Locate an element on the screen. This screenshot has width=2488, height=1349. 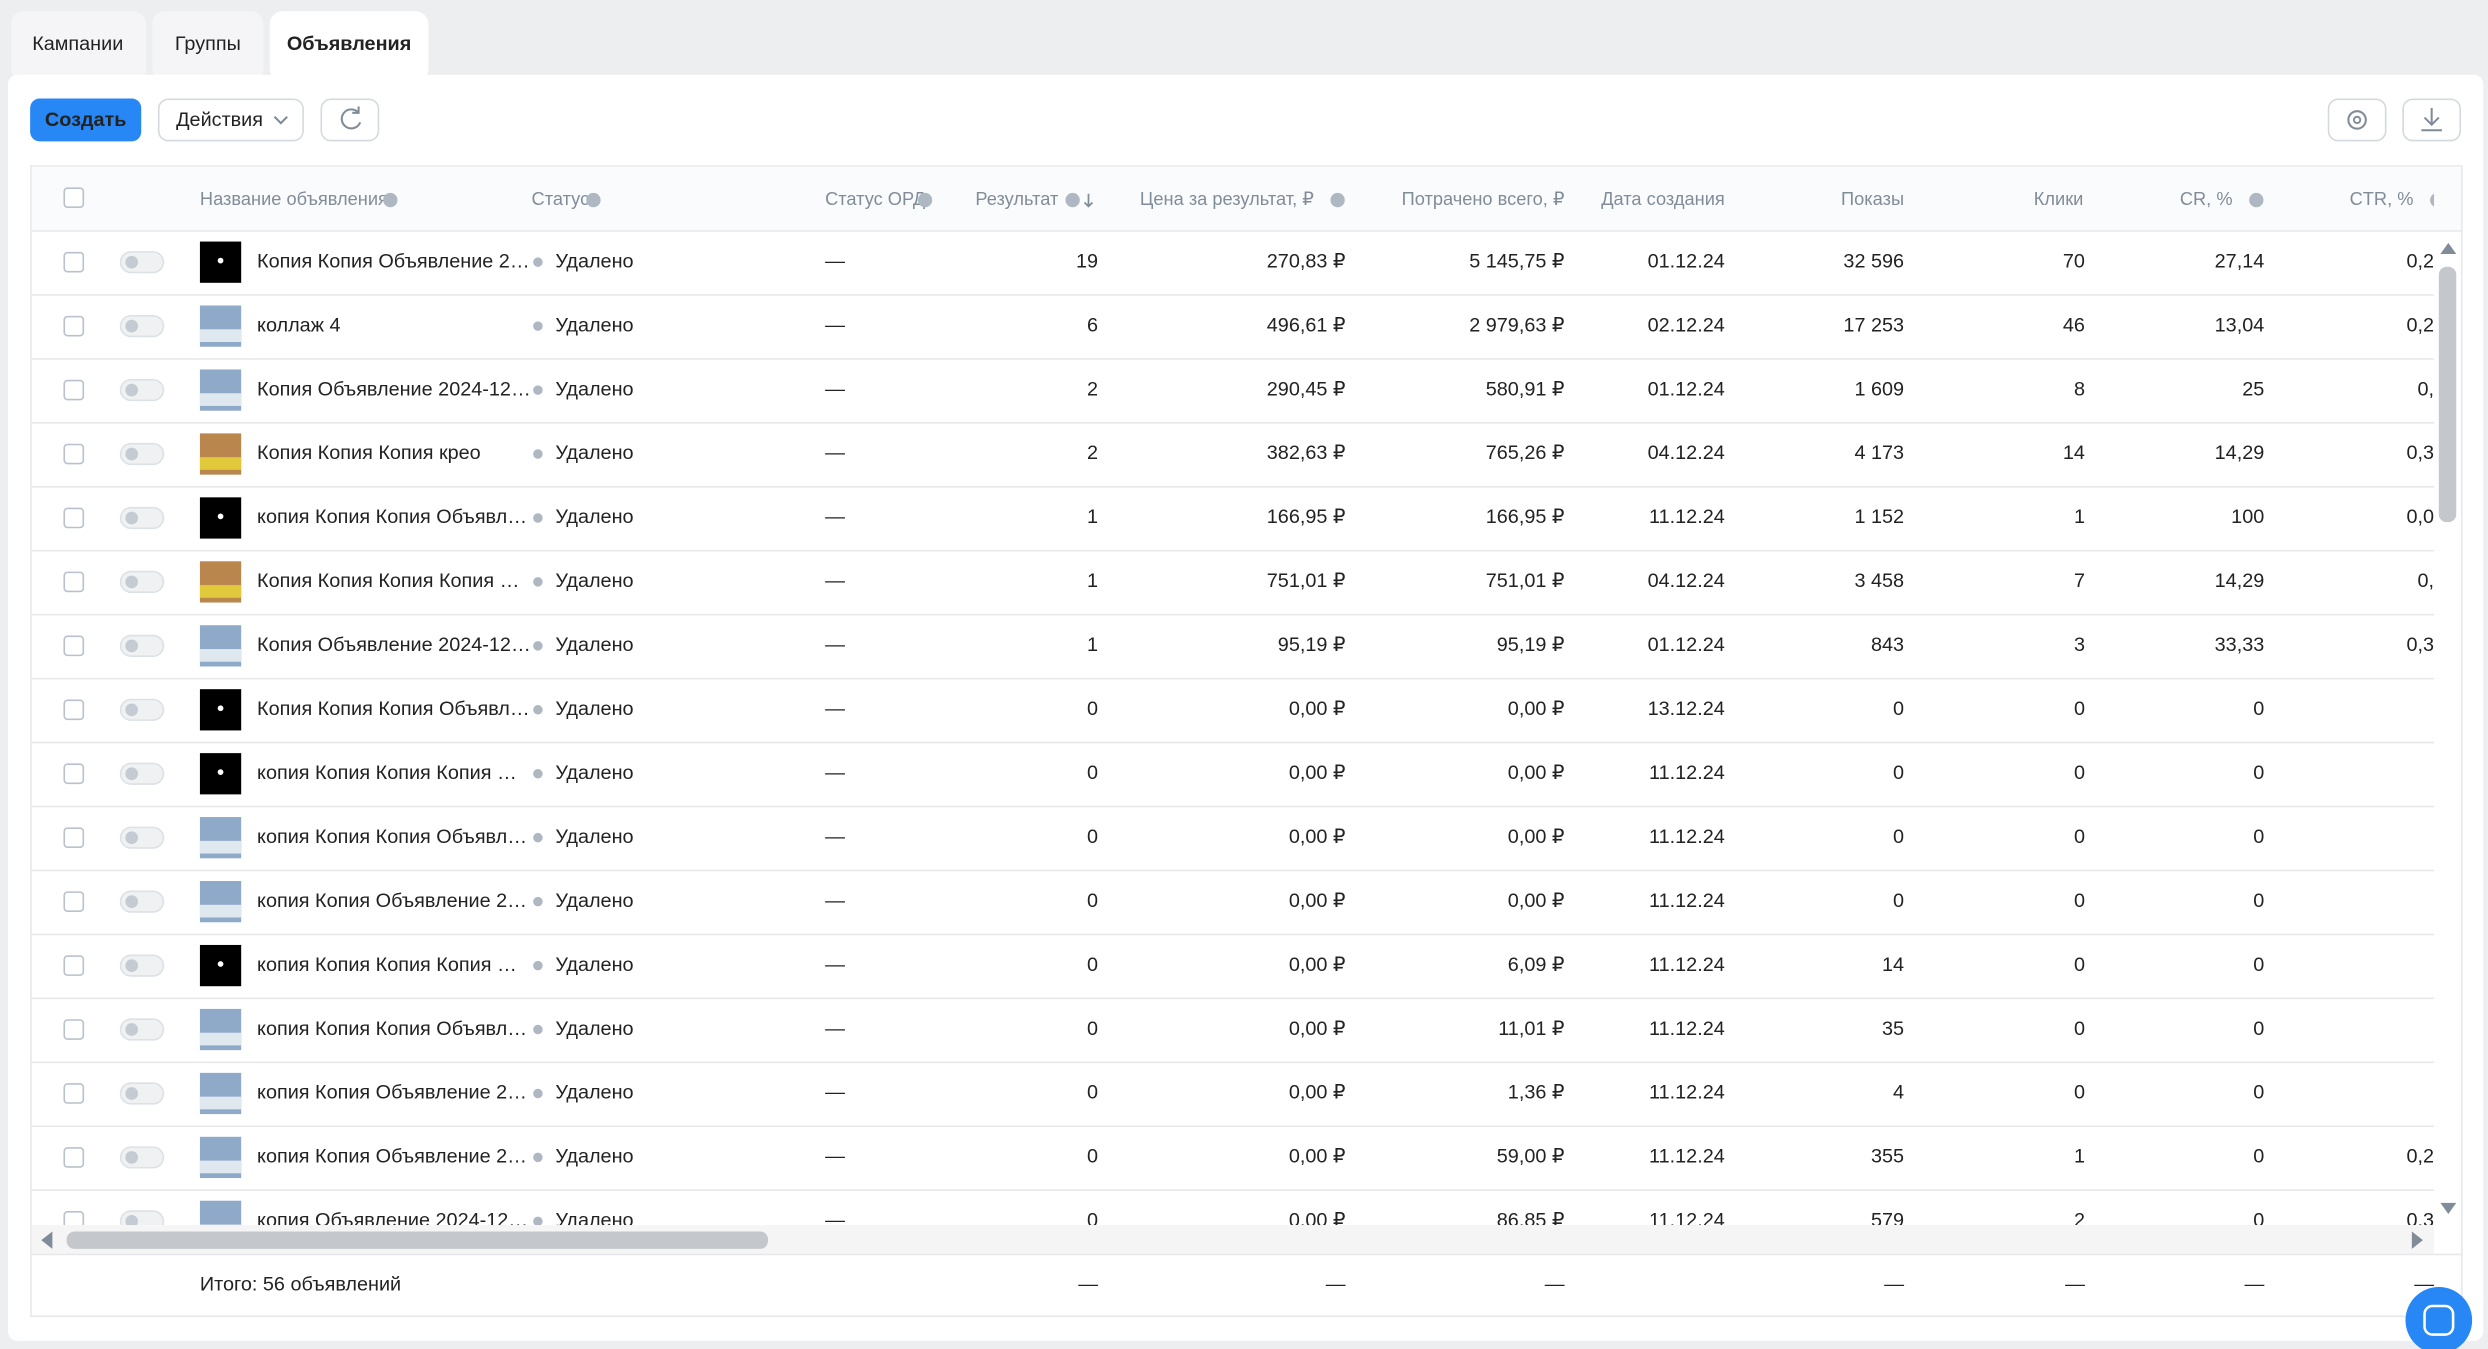
column-header: Статус is located at coordinates (561, 198).